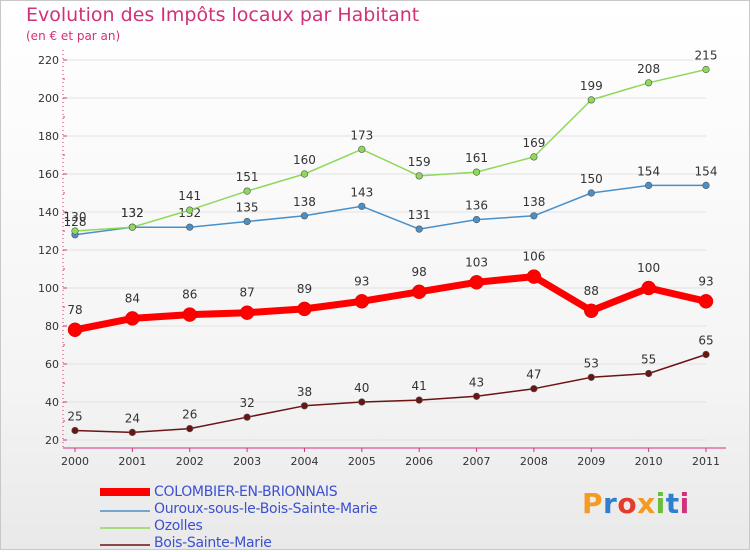 Image resolution: width=750 pixels, height=552 pixels. What do you see at coordinates (591, 461) in the screenshot?
I see `x-tick-label: 2009` at bounding box center [591, 461].